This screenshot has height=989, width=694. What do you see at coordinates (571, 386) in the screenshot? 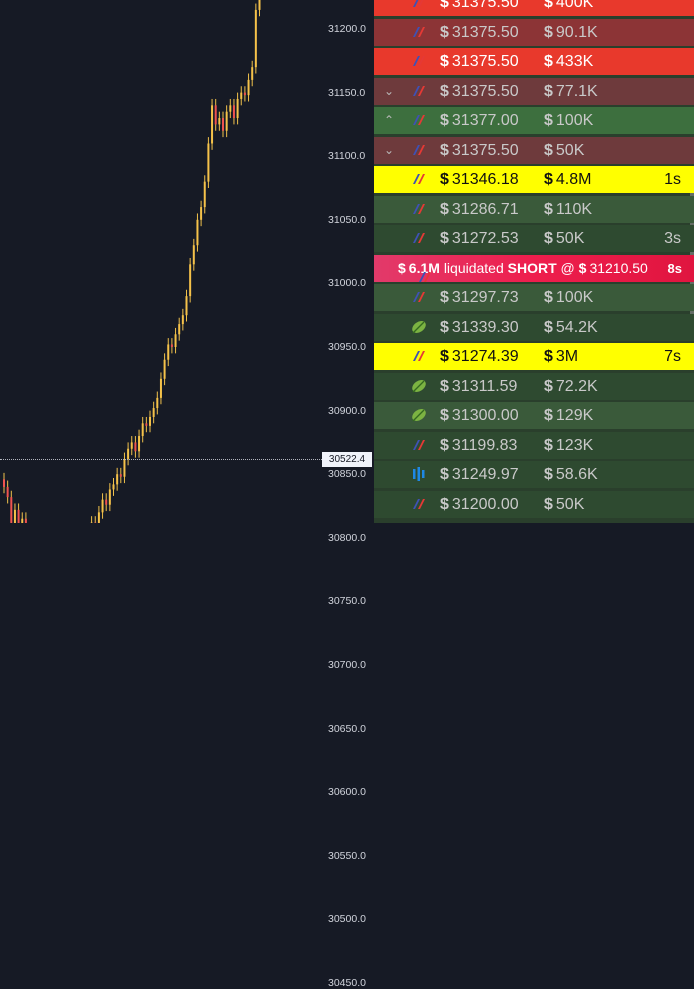
I see `trade-size: $72.2K` at bounding box center [571, 386].